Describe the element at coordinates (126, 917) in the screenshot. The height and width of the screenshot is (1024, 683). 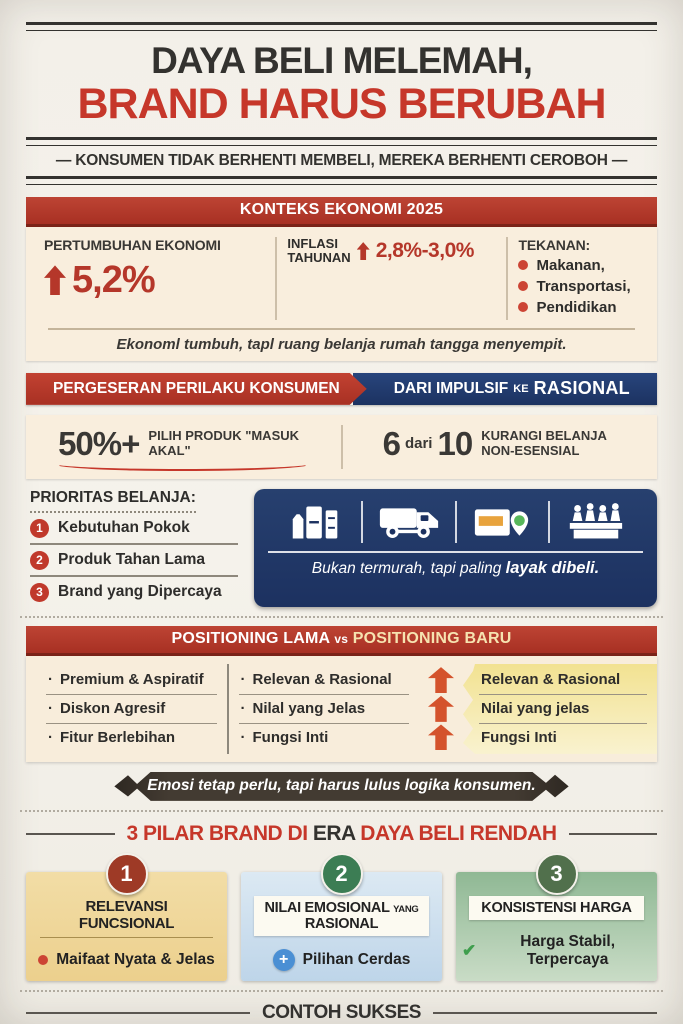
I see `pilar-card-title: RELEVANSI FUNCSIONAL` at that location.